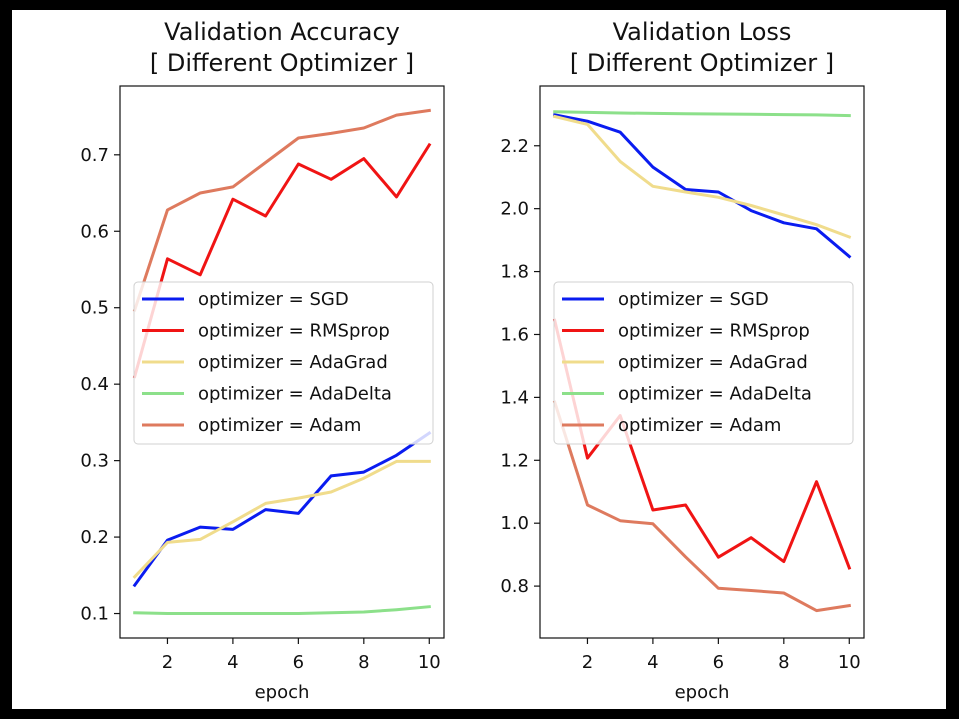 The height and width of the screenshot is (719, 959). What do you see at coordinates (298, 662) in the screenshot?
I see `accuracy-xtick-label: 6` at bounding box center [298, 662].